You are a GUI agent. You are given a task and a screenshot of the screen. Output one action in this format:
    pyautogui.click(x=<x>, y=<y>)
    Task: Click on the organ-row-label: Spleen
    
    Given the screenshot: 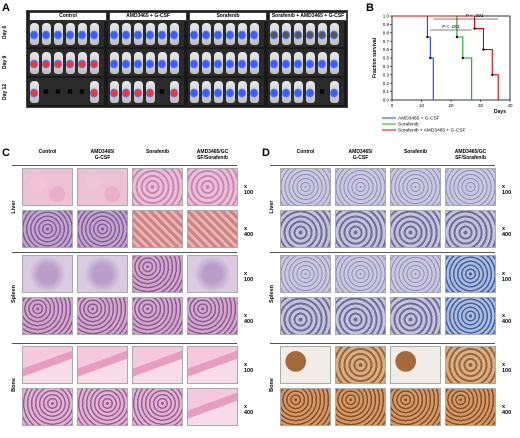 What is the action you would take?
    pyautogui.click(x=272, y=294)
    